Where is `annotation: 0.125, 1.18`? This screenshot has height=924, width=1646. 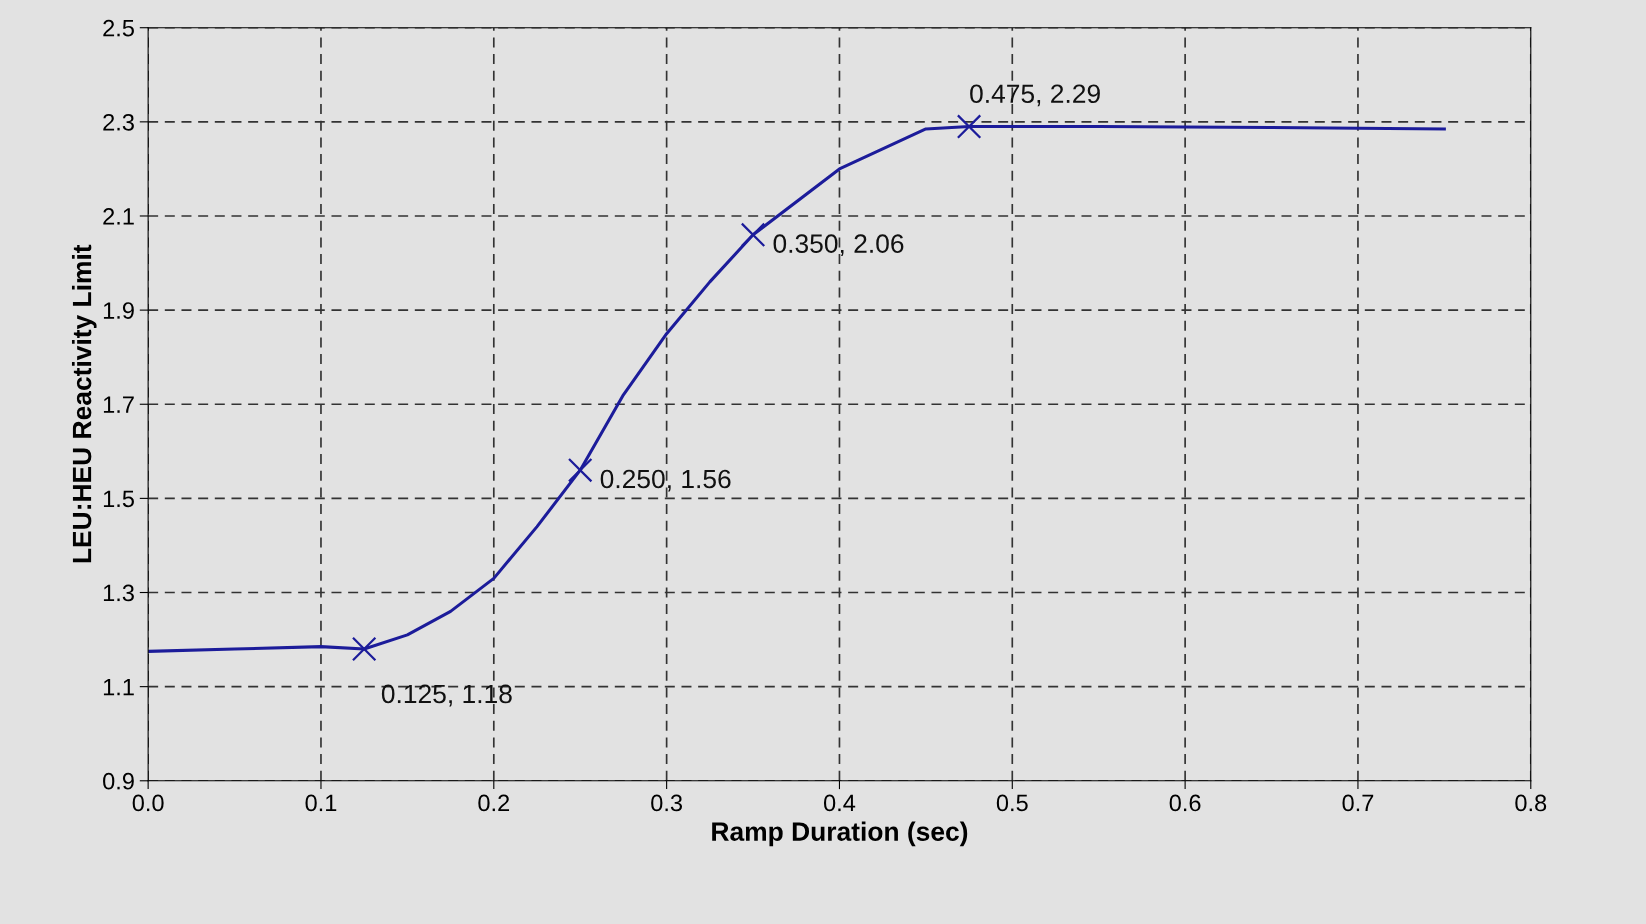 annotation: 0.125, 1.18 is located at coordinates (446, 695).